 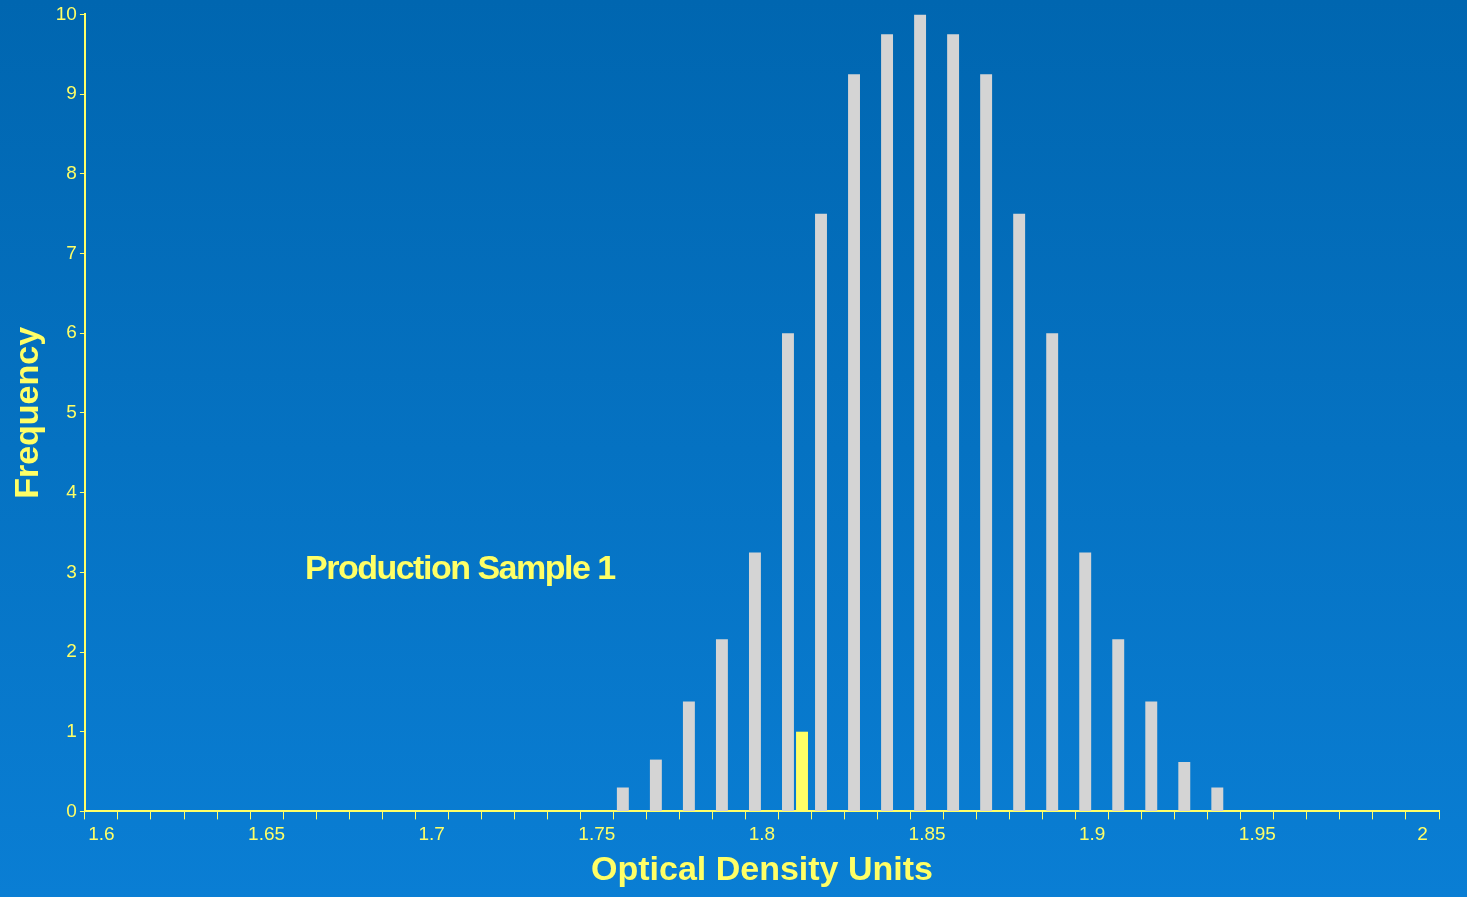 What do you see at coordinates (71, 651) in the screenshot?
I see `y-tick-label: 2` at bounding box center [71, 651].